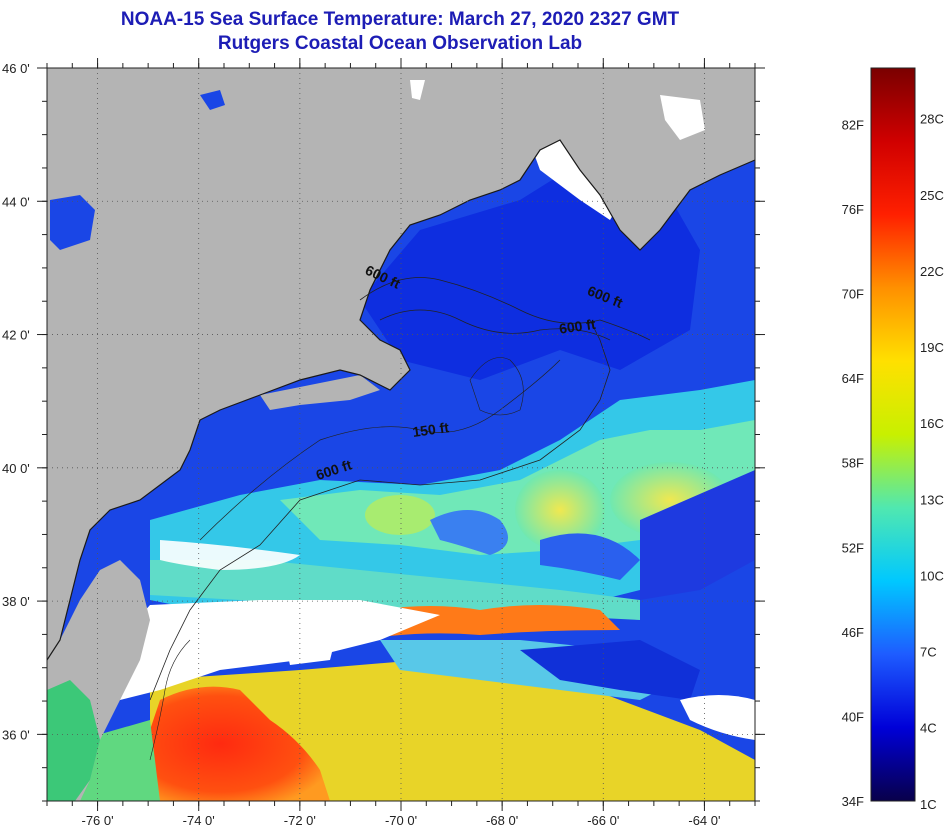 Image resolution: width=944 pixels, height=832 pixels. I want to click on cloud-speck-ns, so click(682, 117).